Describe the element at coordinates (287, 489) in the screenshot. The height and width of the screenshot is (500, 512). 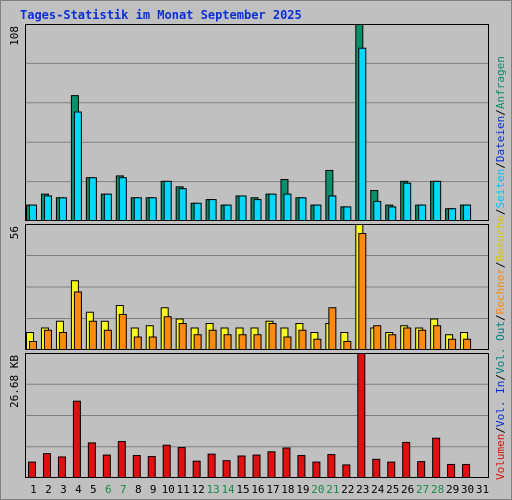
I see `x-tick-label: 18` at that location.